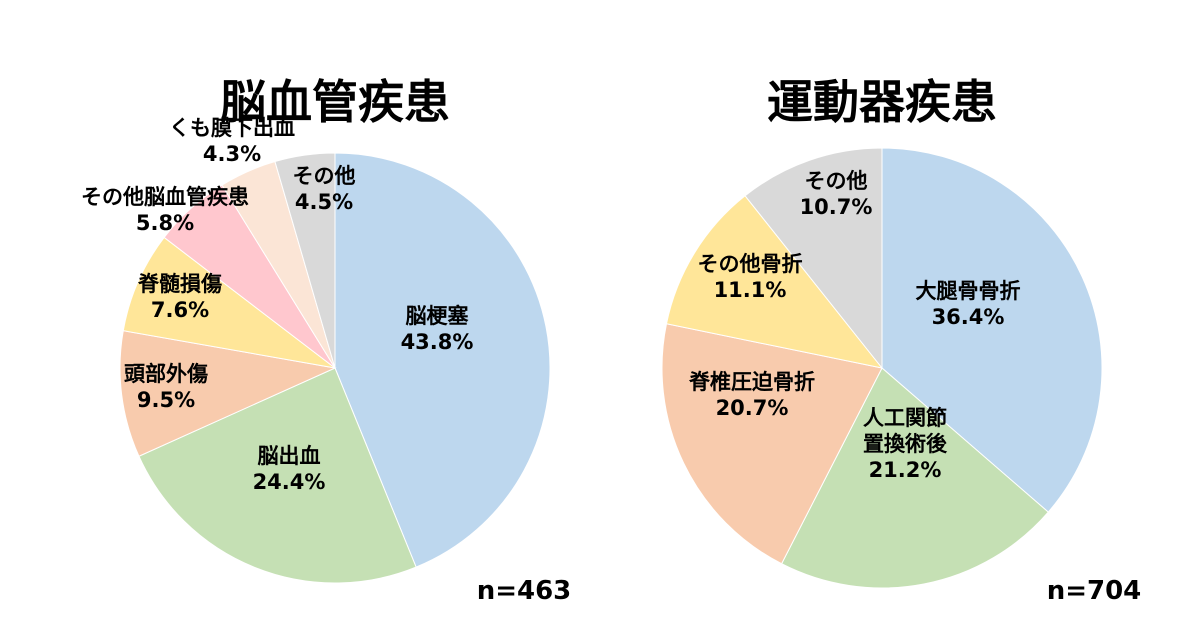 Image resolution: width=1193 pixels, height=629 pixels. I want to click on slice-name-label: 脳出血, so click(289, 456).